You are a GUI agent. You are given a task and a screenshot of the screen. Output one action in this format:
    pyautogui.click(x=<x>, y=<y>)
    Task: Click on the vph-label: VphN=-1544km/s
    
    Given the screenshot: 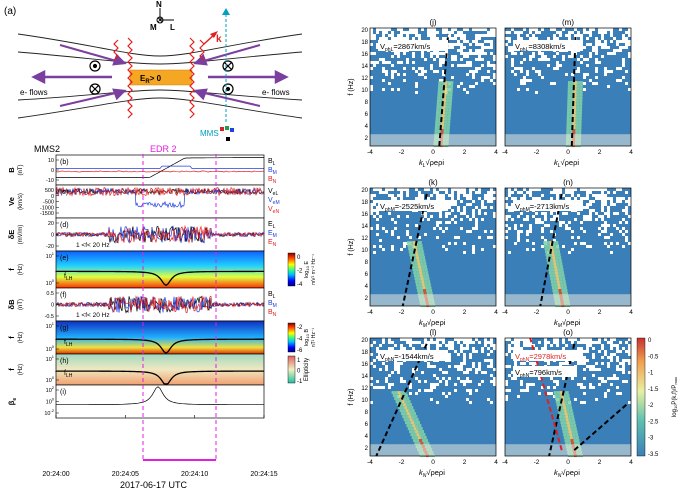 What is the action you would take?
    pyautogui.click(x=407, y=357)
    